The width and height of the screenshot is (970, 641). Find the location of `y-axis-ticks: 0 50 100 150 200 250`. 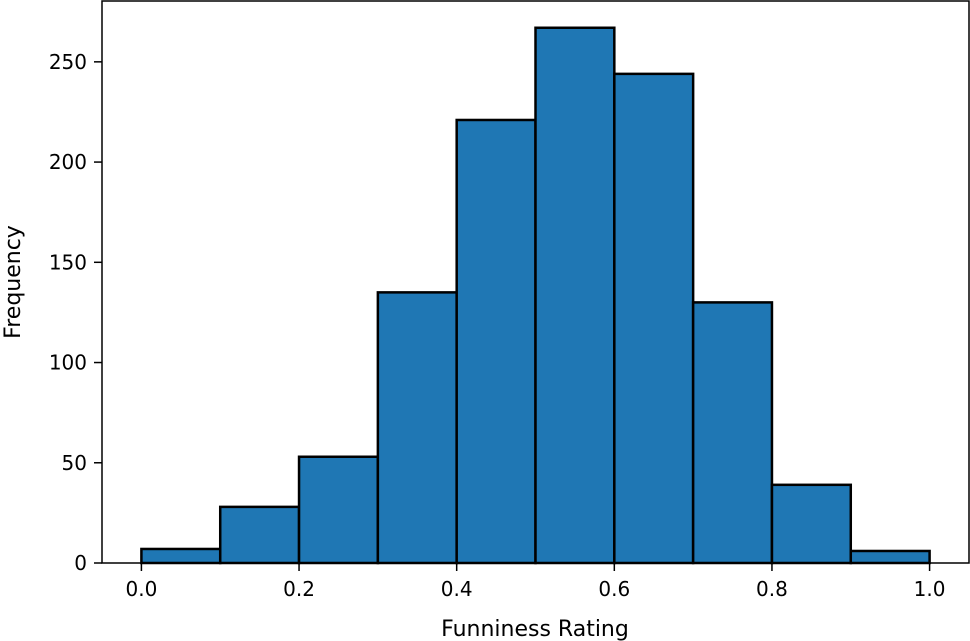

y-axis-ticks: 0 50 100 150 200 250 is located at coordinates (75, 312).